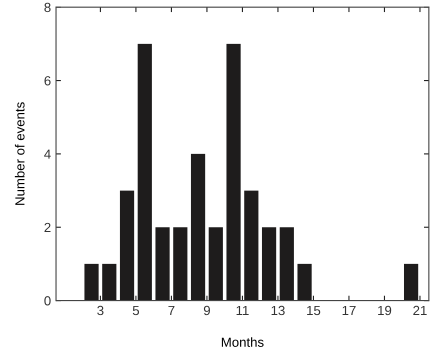  What do you see at coordinates (278, 311) in the screenshot?
I see `x-tick-label: 13` at bounding box center [278, 311].